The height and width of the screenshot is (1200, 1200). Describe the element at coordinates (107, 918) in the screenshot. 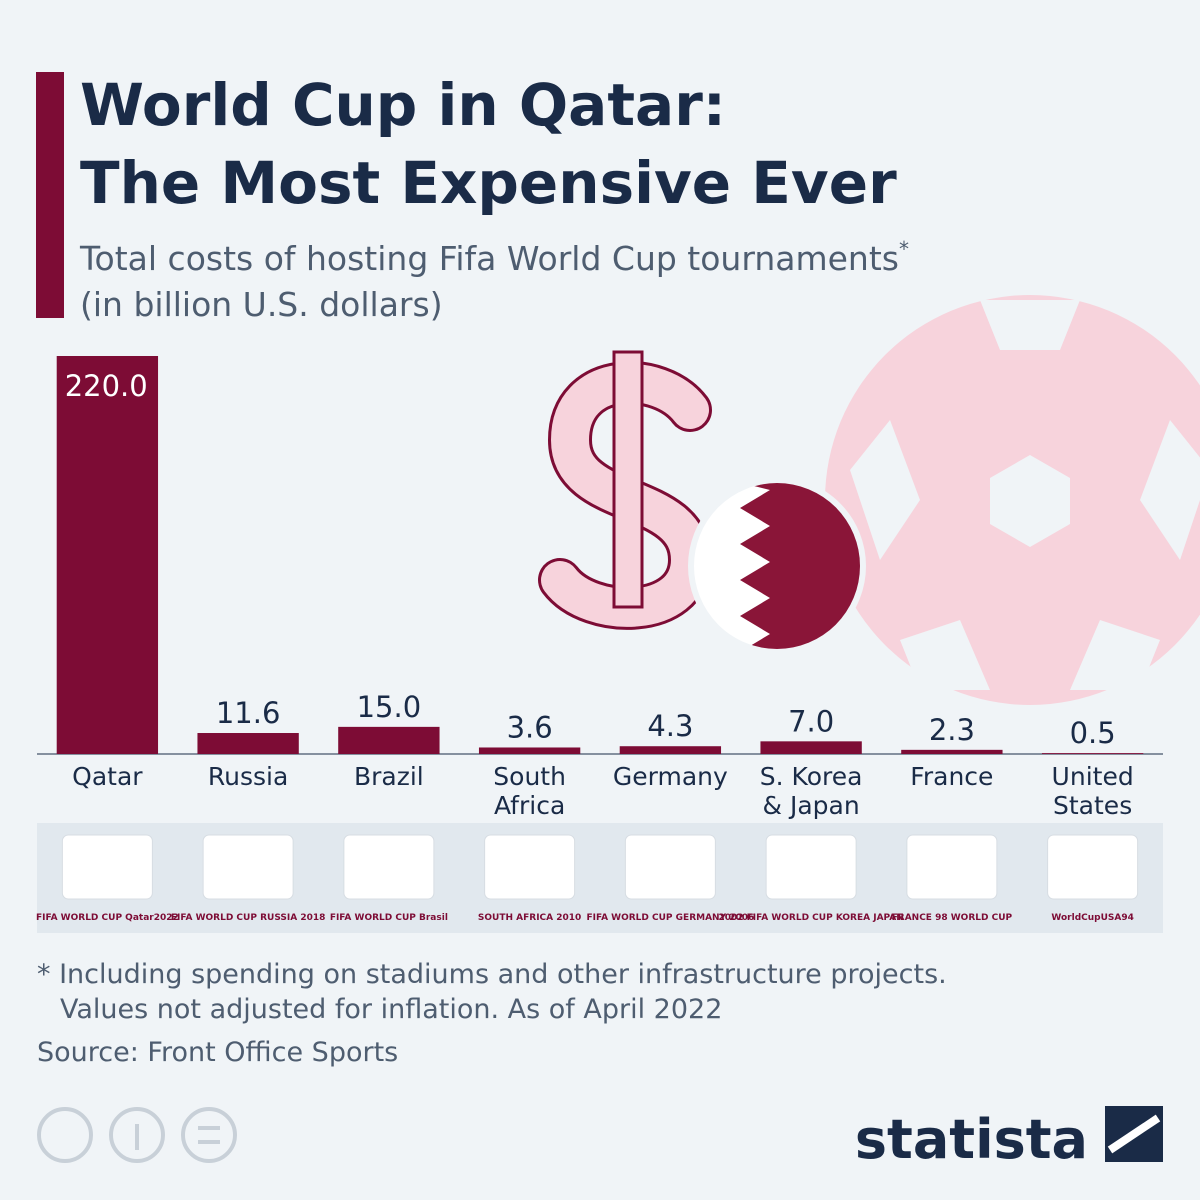

I see `logo-caption: FIFA WORLD CUP Qatar2022` at that location.